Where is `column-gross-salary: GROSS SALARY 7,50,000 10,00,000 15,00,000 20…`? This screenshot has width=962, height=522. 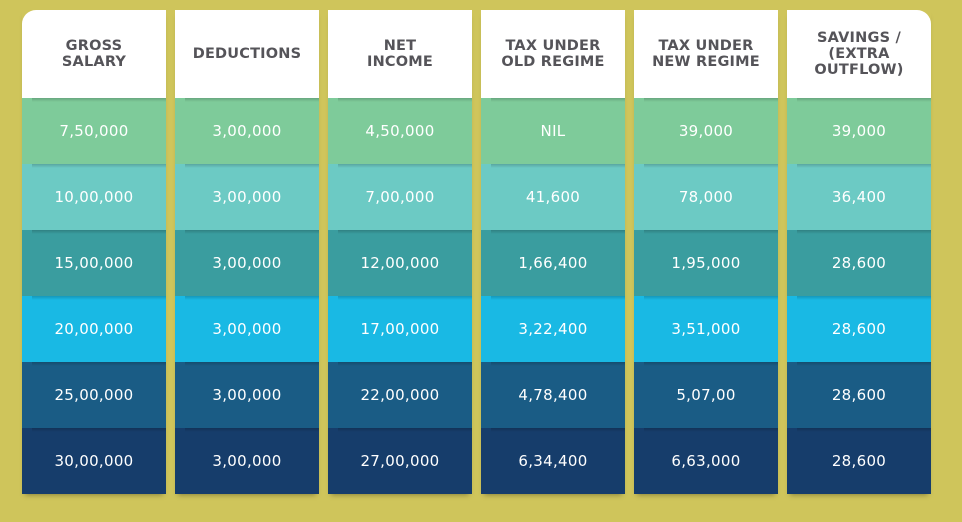 column-gross-salary: GROSS SALARY 7,50,000 10,00,000 15,00,000 20… is located at coordinates (94, 252).